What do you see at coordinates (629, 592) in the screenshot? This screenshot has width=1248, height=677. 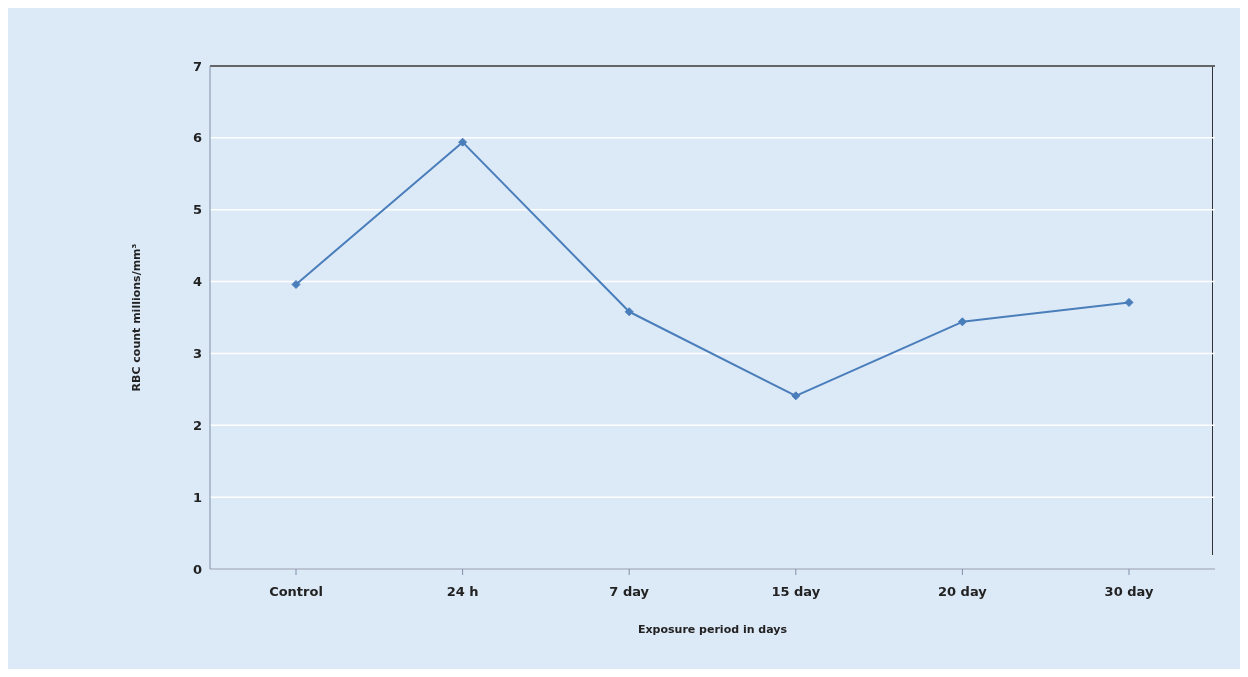 I see `x-tick-label: 7 day` at bounding box center [629, 592].